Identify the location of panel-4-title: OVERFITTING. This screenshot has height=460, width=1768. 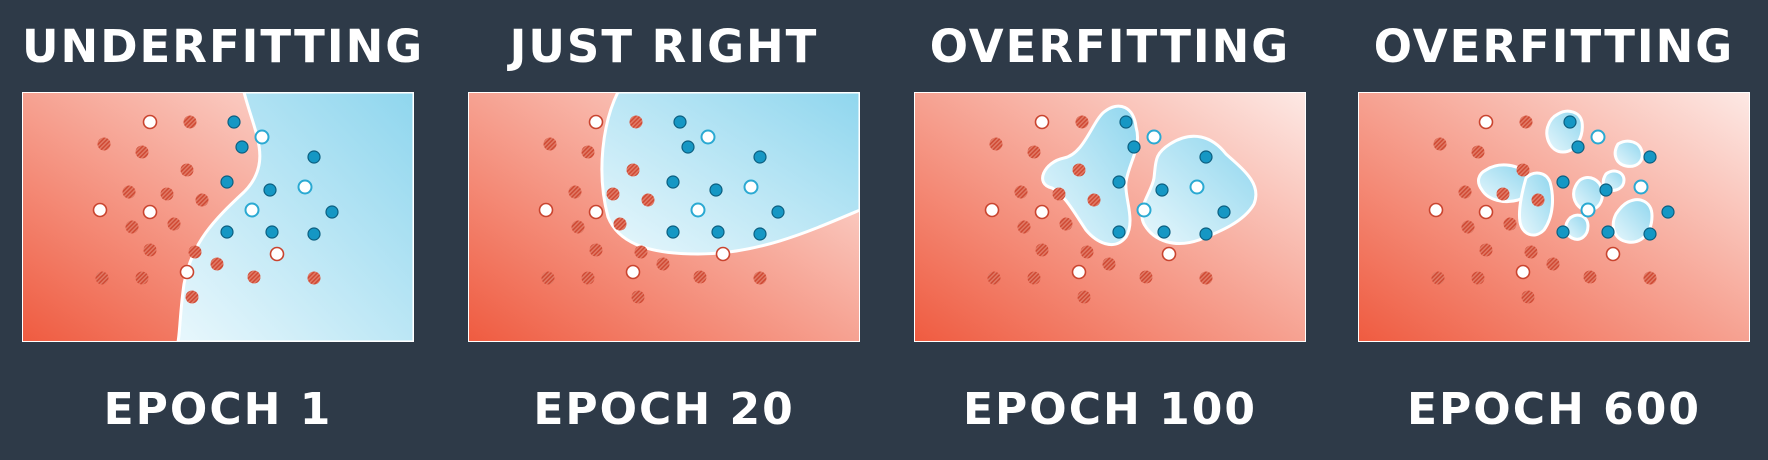
(1554, 46).